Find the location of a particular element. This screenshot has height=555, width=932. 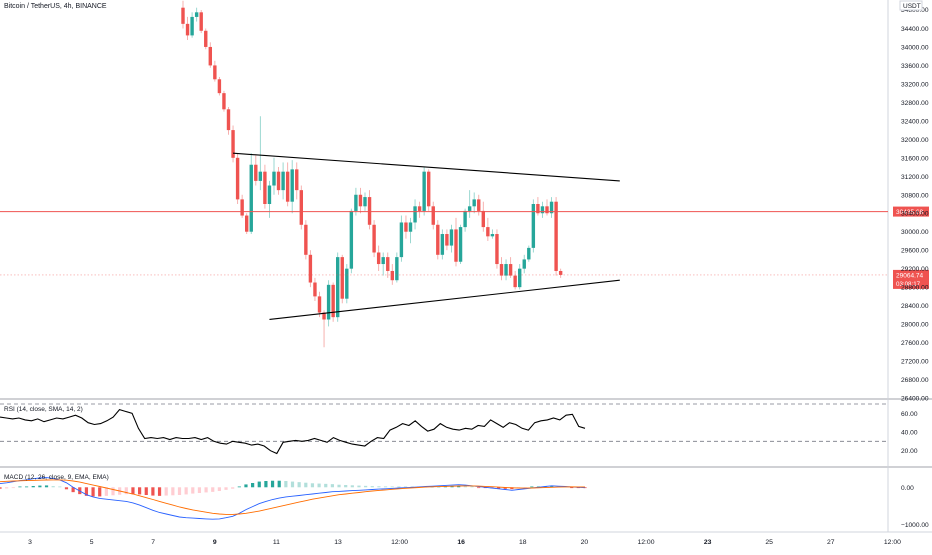

time-tick-label: 11 is located at coordinates (276, 542).